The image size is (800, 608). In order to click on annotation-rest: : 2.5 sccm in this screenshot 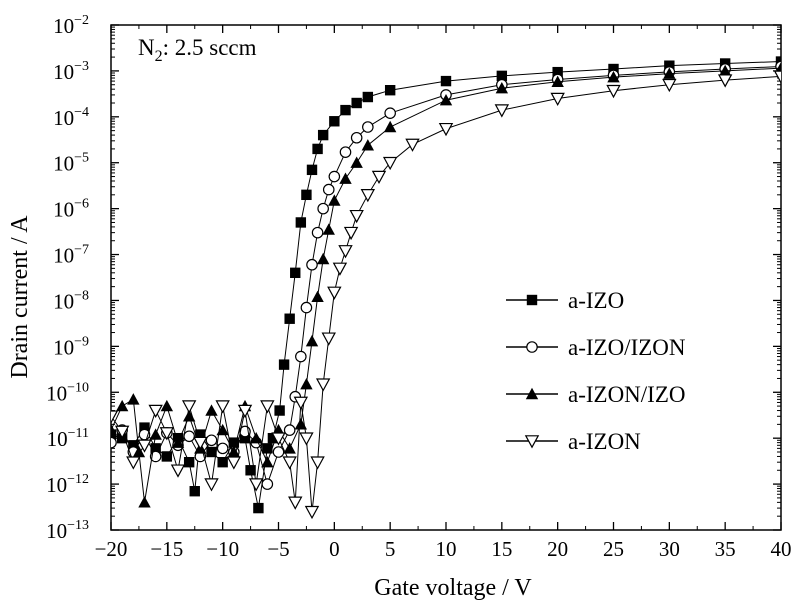, I will do `click(210, 47)`.